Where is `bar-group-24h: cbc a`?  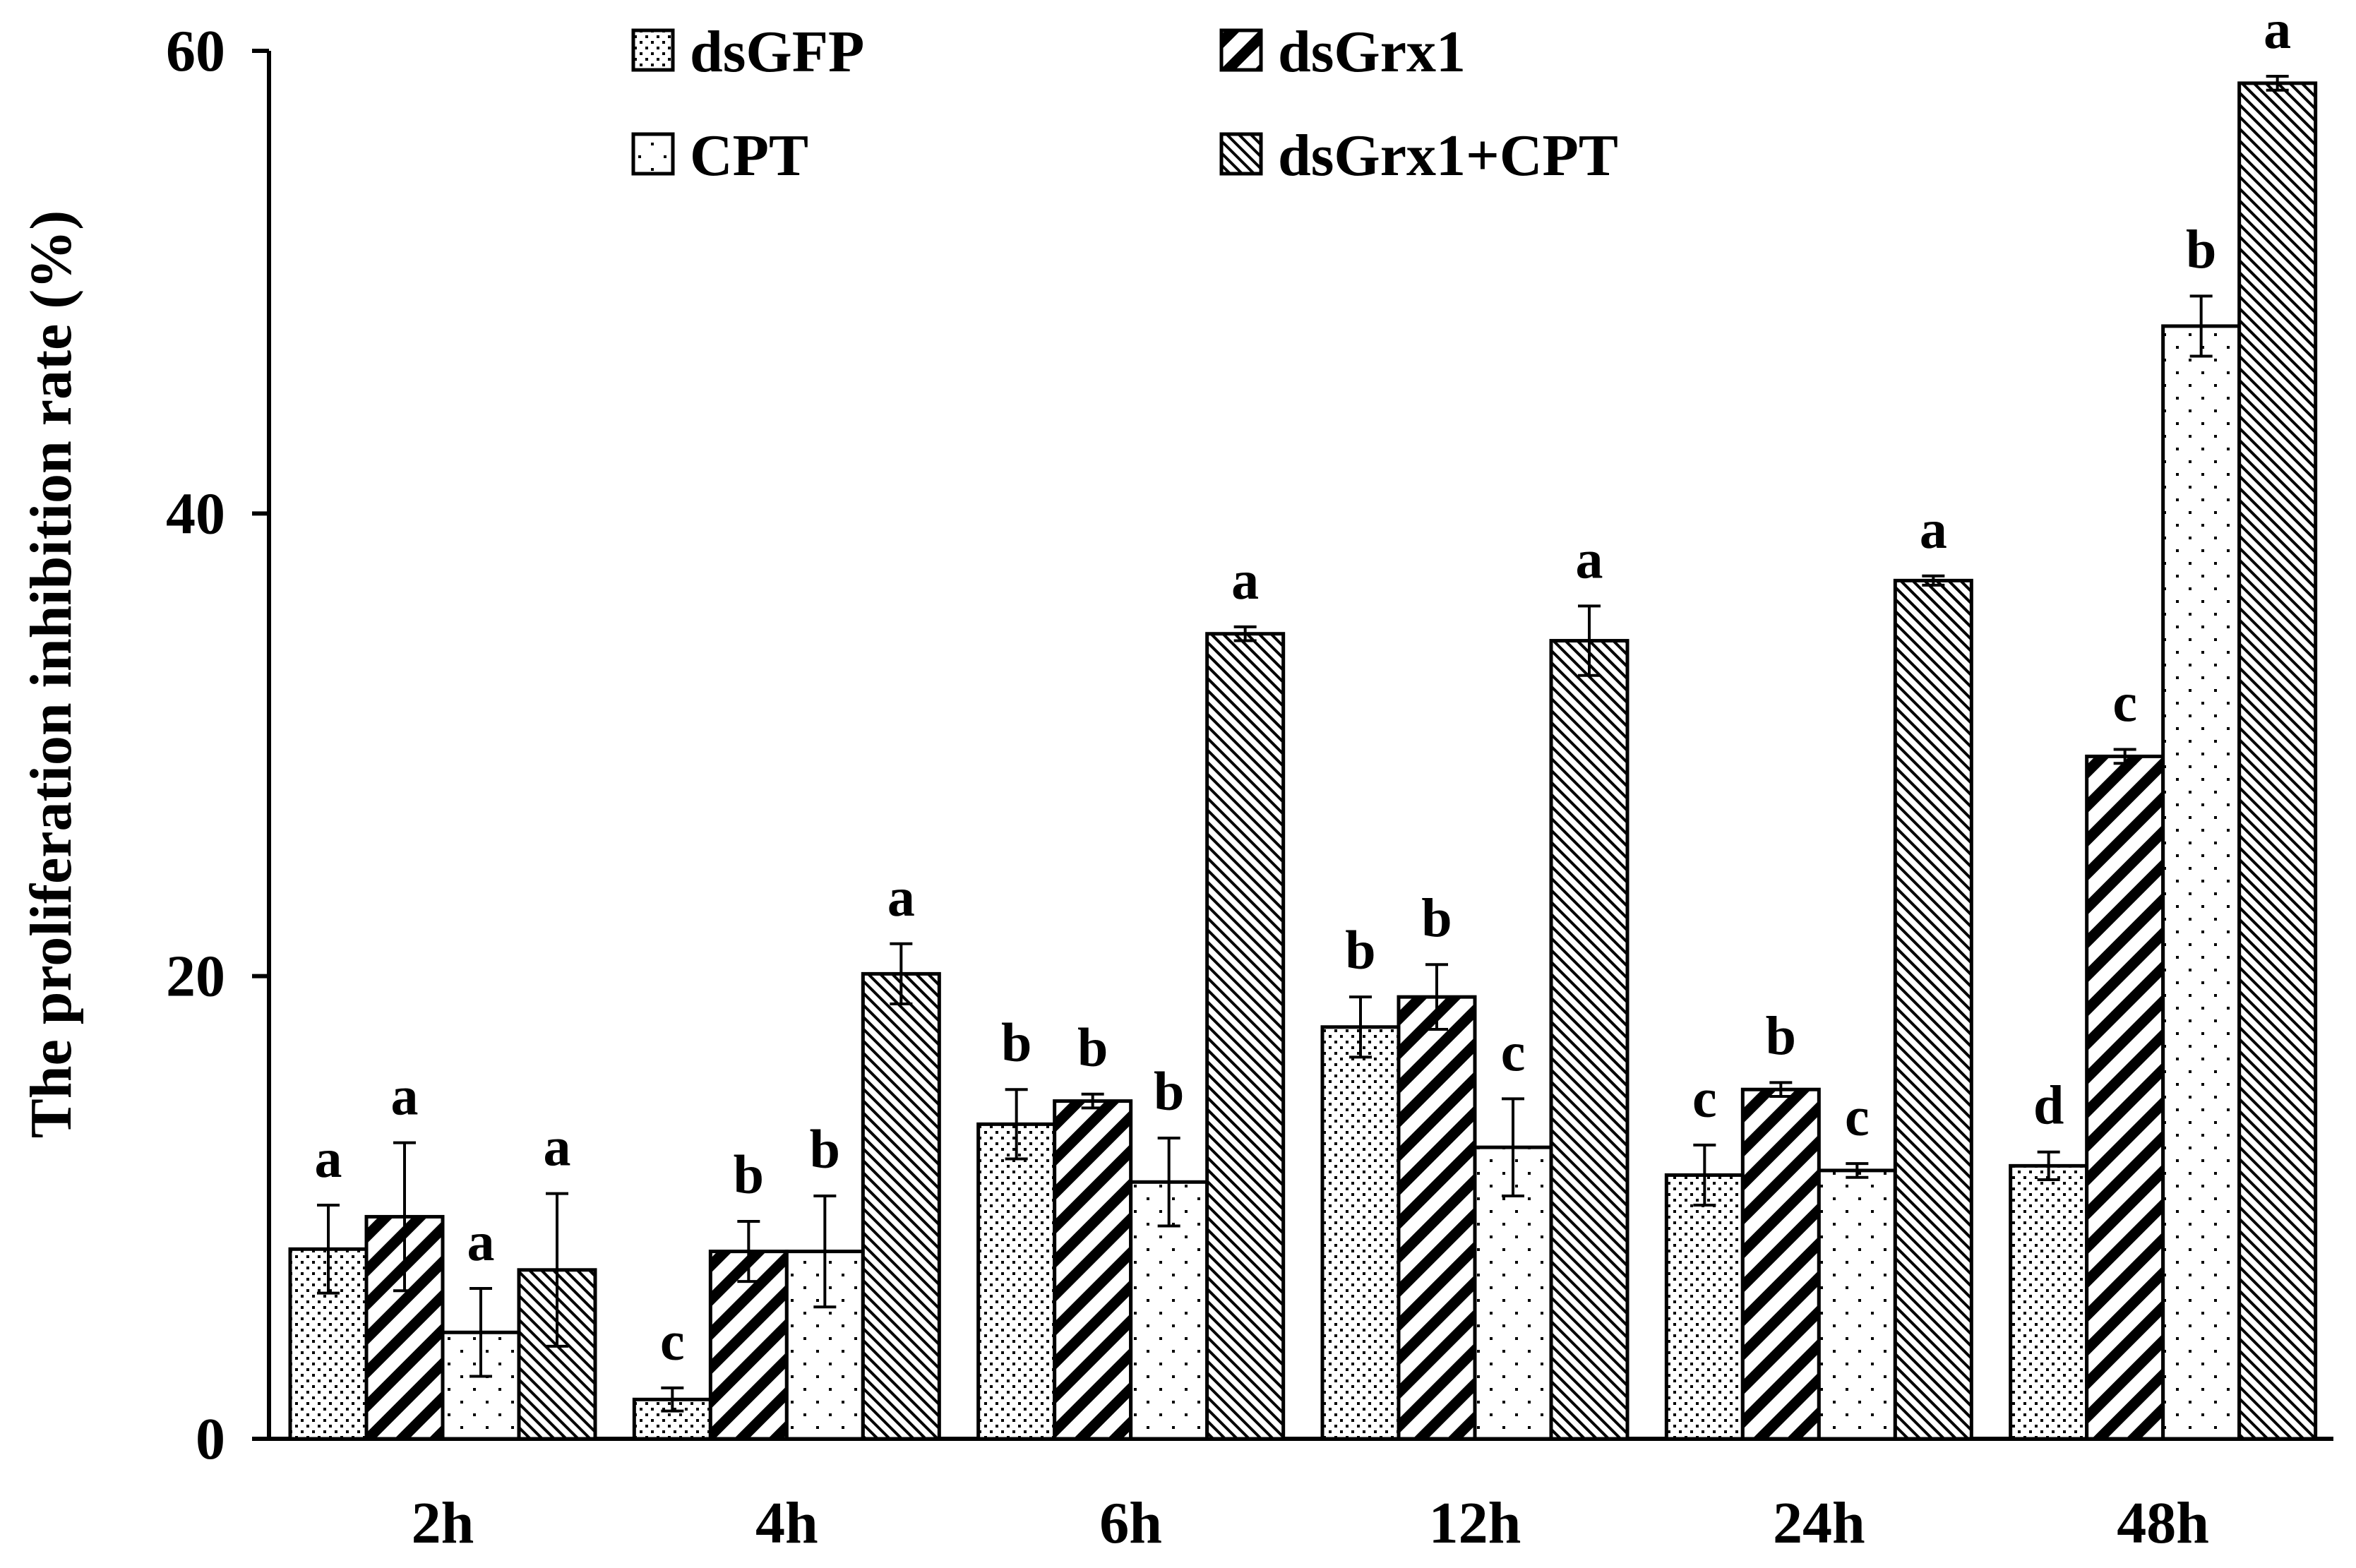
bar-group-24h: cbc a is located at coordinates (1818, 969).